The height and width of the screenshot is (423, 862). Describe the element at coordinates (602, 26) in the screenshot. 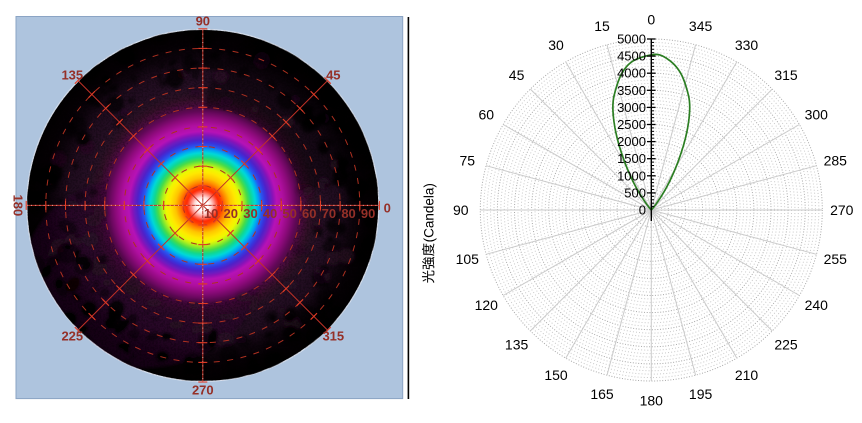

I see `svg-text: 15` at that location.